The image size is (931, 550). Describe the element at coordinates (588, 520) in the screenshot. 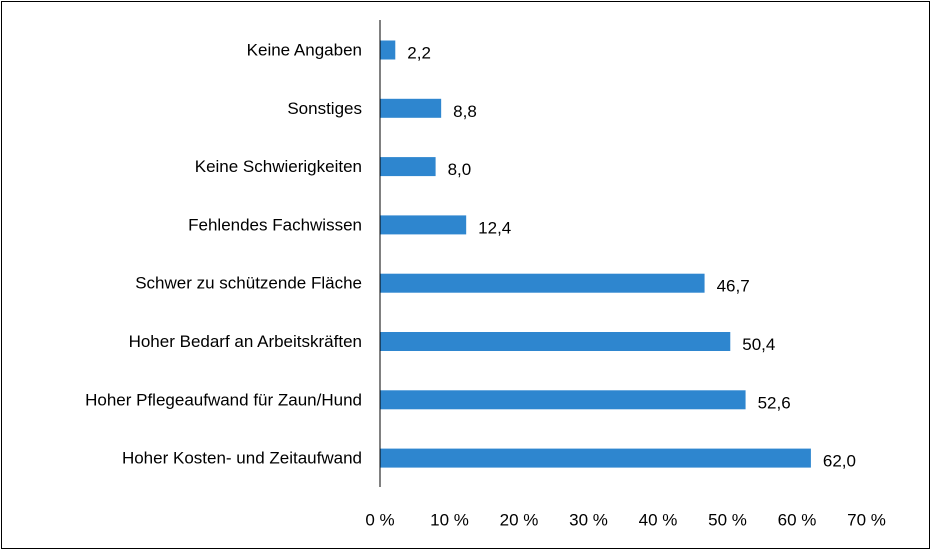

I see `x-tick-label: 30 %` at that location.